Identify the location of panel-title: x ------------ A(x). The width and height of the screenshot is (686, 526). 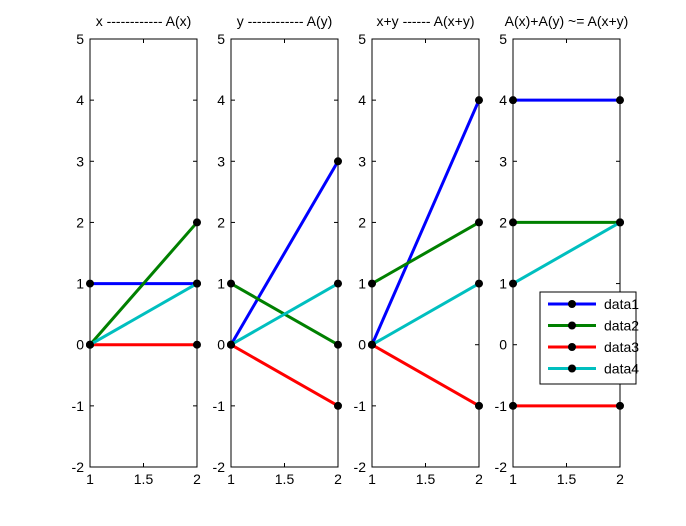
(144, 21).